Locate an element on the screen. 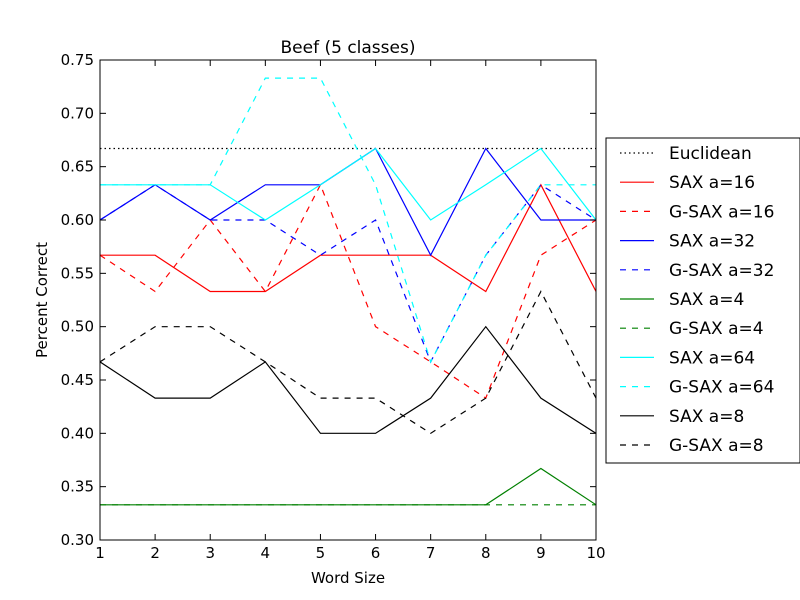  y-tick-label: 0.65 is located at coordinates (77, 167).